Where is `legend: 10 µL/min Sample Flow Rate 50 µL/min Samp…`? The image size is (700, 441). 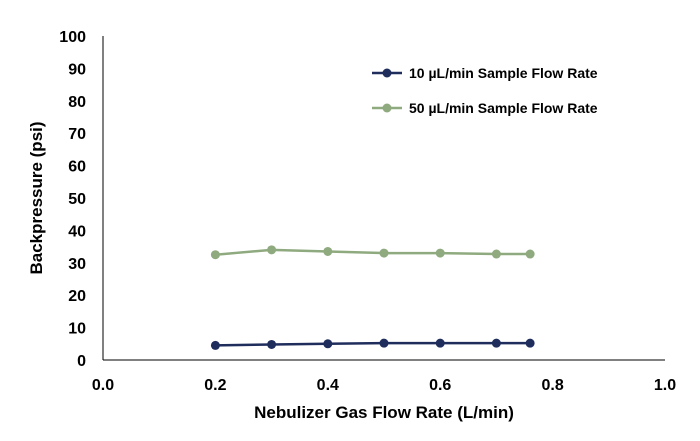
legend: 10 µL/min Sample Flow Rate 50 µL/min Samp… is located at coordinates (485, 90).